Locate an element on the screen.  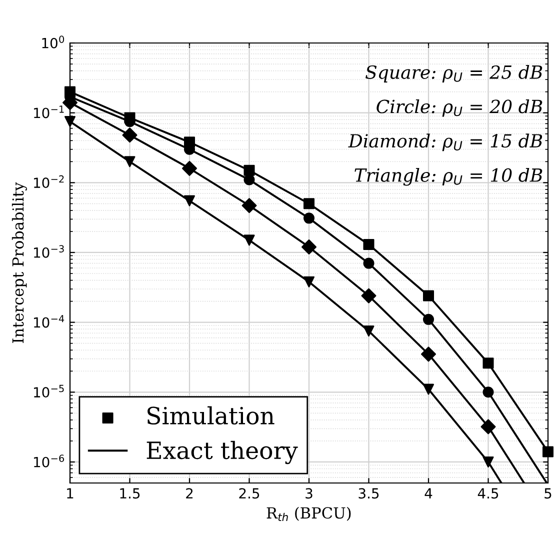
legend-label: Exact theory is located at coordinates (222, 452).